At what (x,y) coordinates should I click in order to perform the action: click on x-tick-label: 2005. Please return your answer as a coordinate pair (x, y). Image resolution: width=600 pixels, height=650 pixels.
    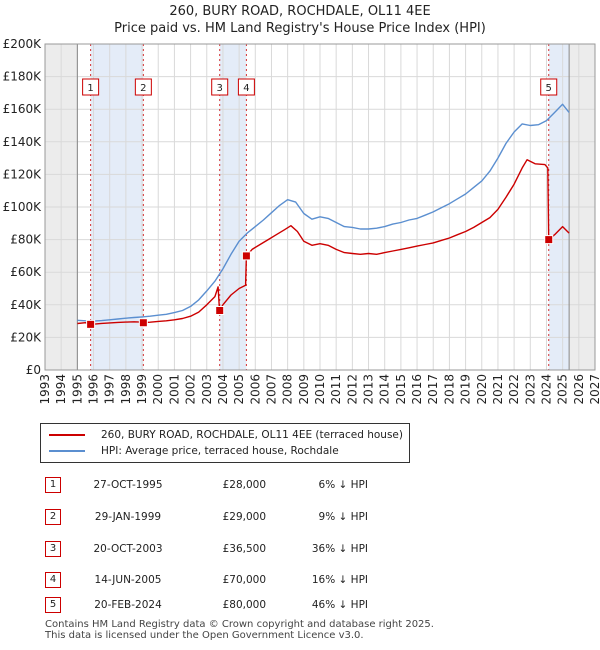
    Looking at the image, I should click on (239, 389).